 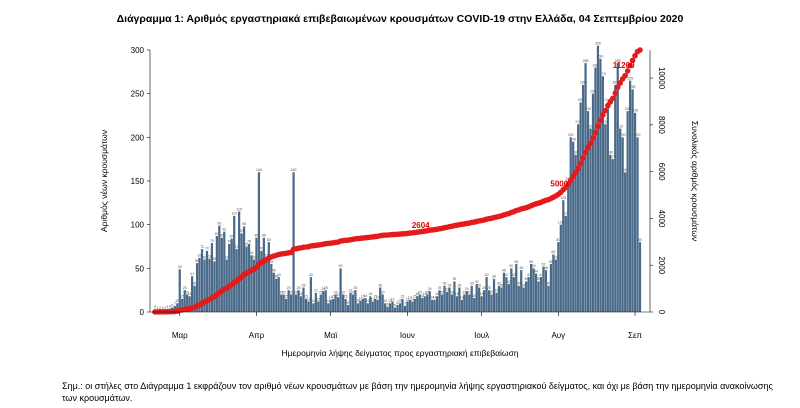 I want to click on bar-value-label: 290, so click(x=600, y=57).